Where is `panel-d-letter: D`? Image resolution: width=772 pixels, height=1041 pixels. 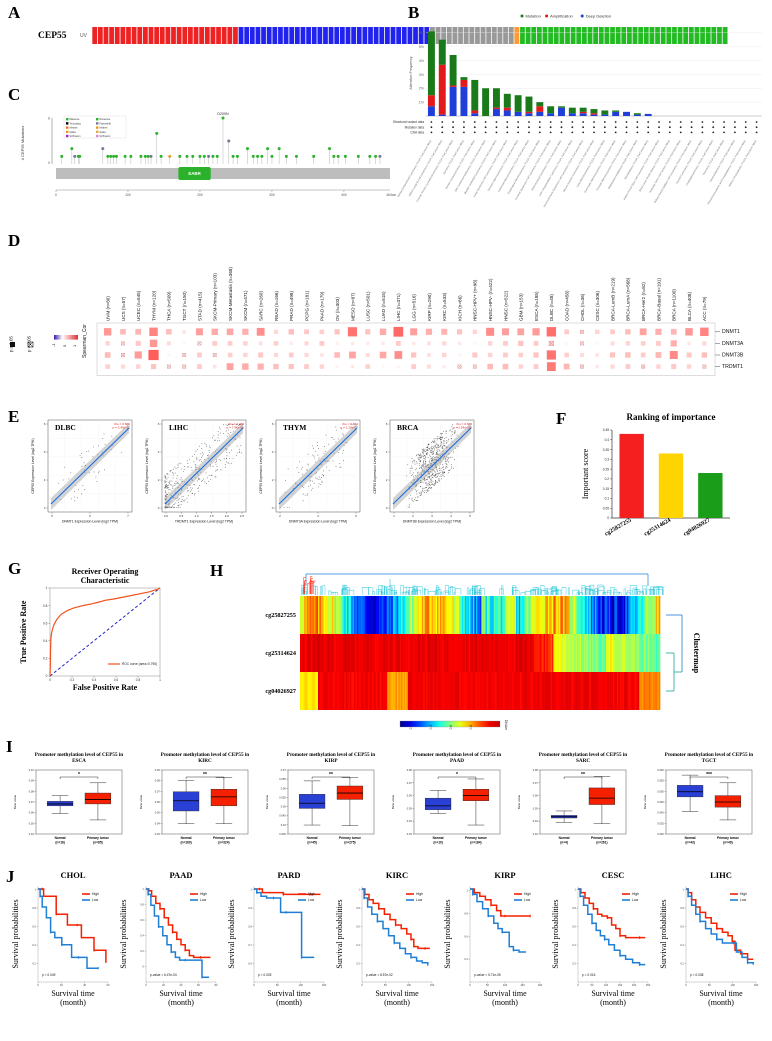 panel-d-letter: D is located at coordinates (14, 240).